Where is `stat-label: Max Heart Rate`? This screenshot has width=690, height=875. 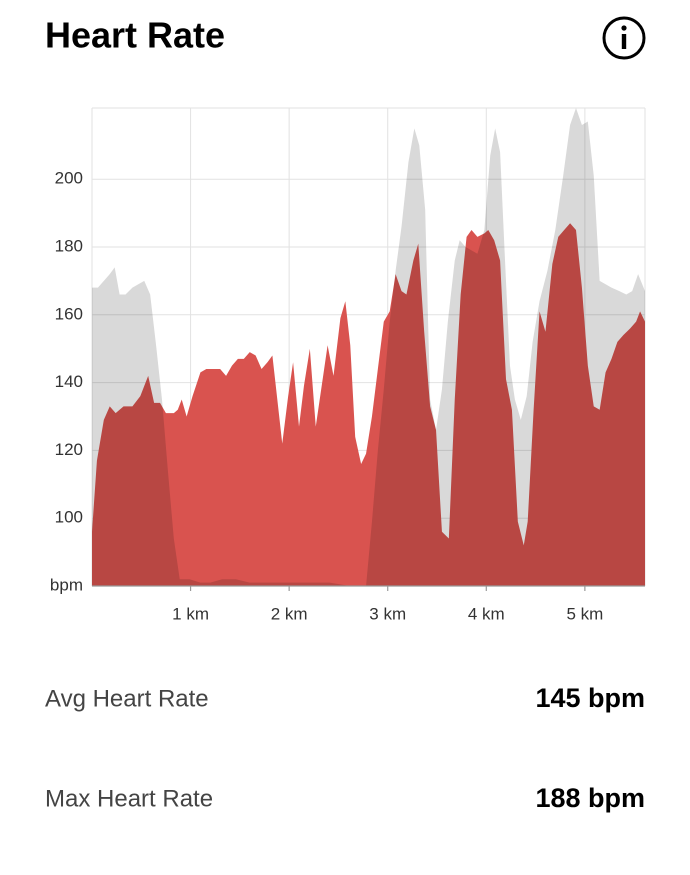
stat-label: Max Heart Rate is located at coordinates (129, 798).